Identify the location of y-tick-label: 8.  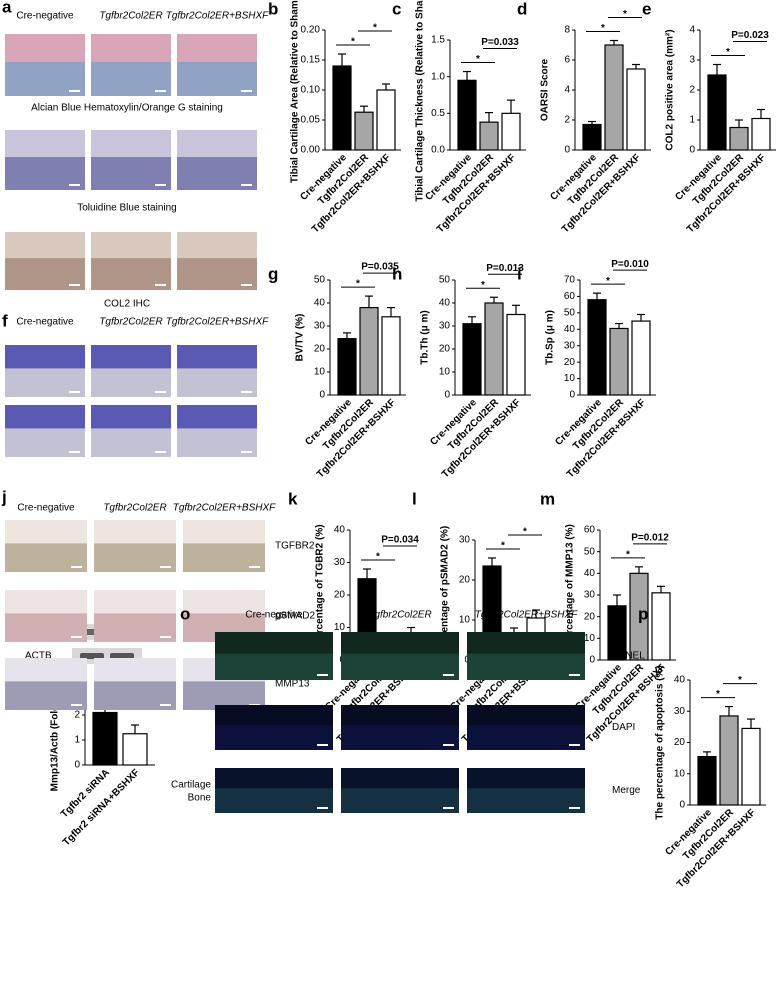
(567, 30).